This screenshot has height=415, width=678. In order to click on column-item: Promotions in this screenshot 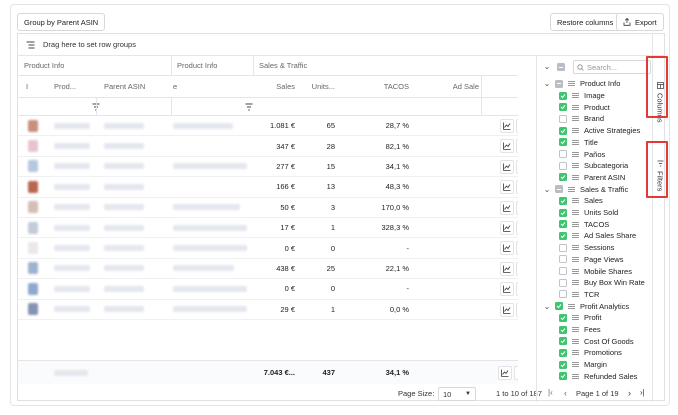, I will do `click(590, 353)`.